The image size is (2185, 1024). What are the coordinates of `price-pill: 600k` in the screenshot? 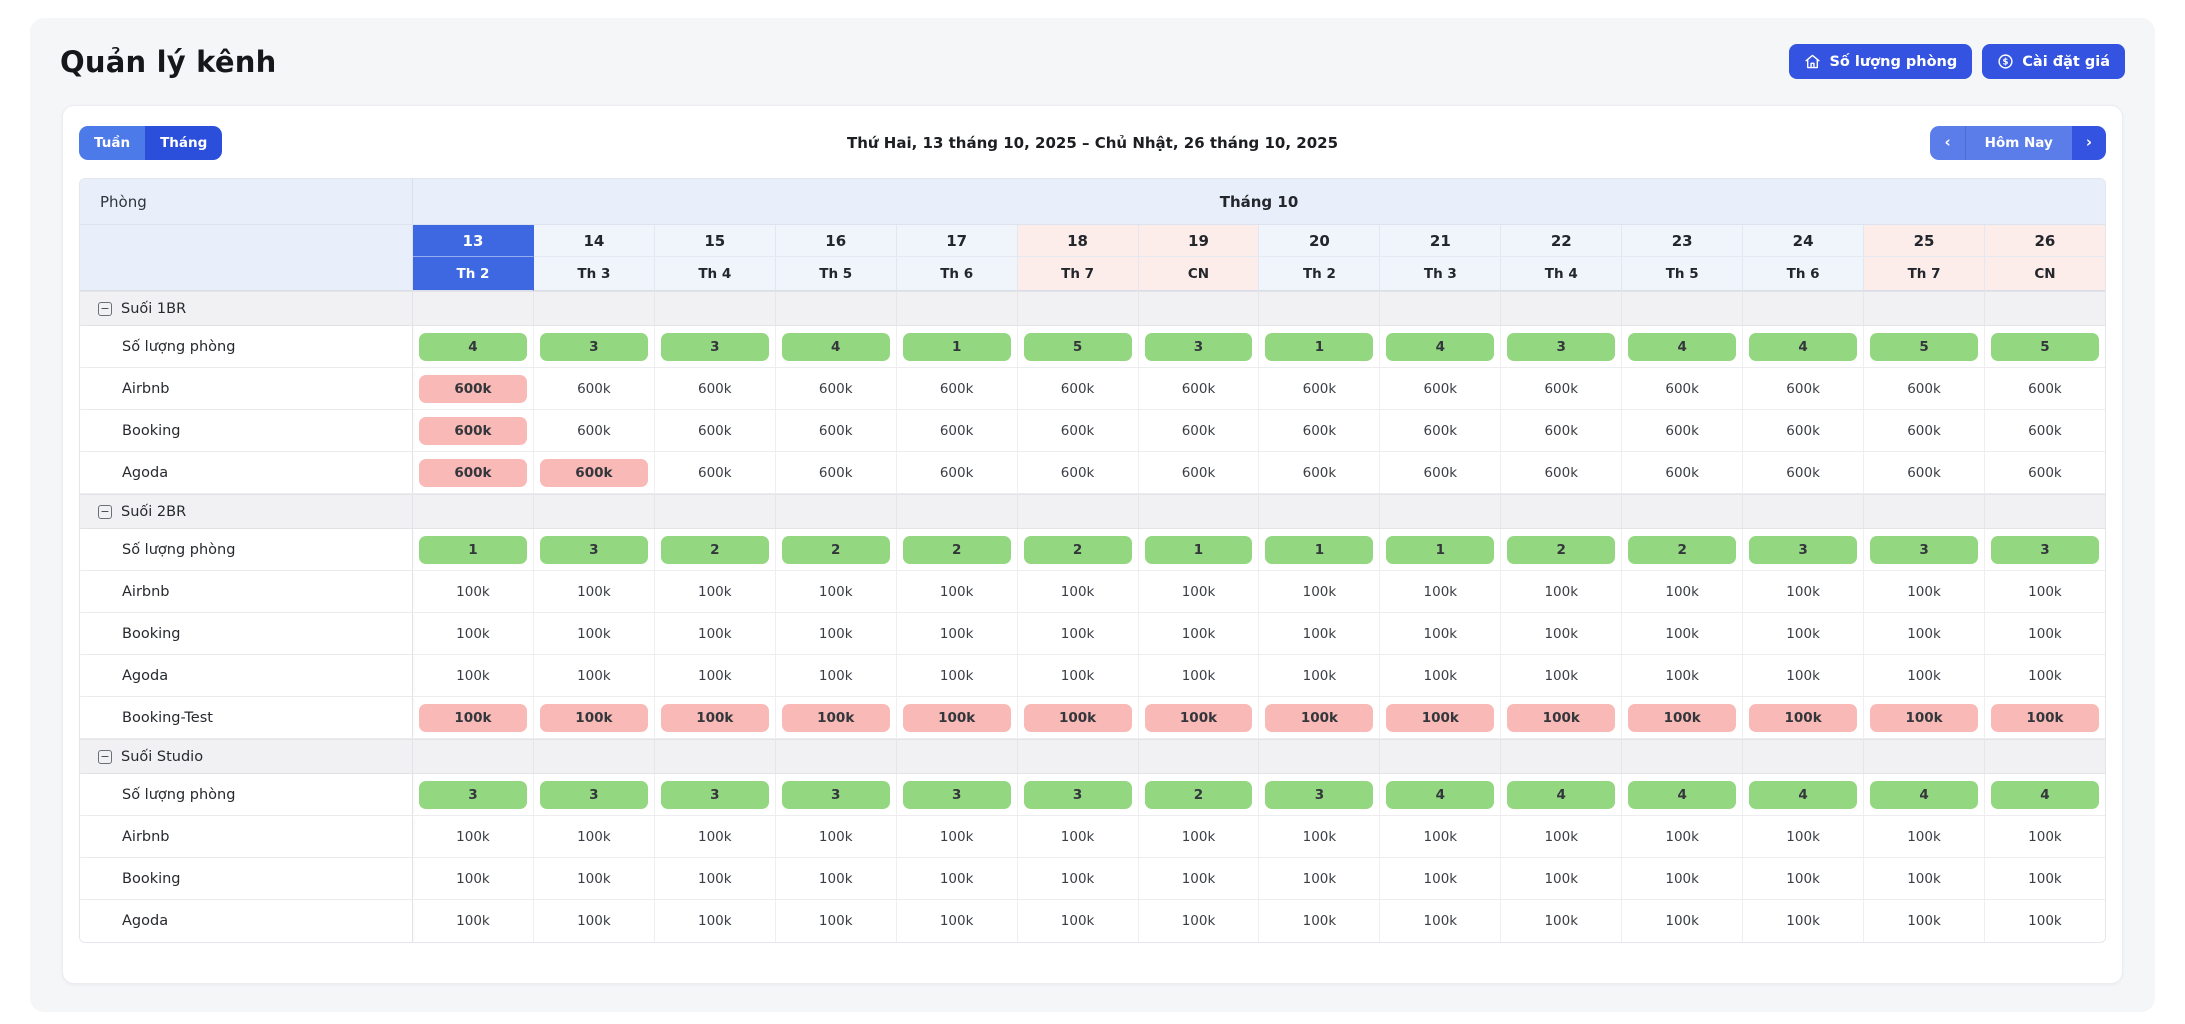 It's located at (473, 472).